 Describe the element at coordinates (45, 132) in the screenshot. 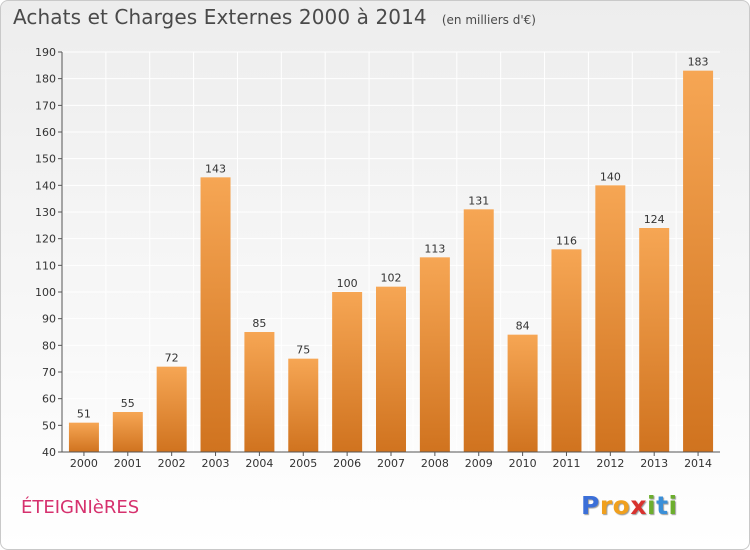

I see `y-tick-label: 160` at that location.